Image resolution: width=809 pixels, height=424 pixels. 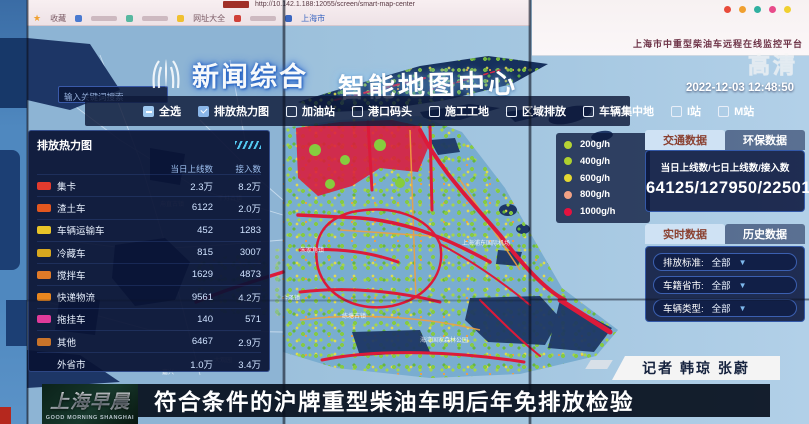 What do you see at coordinates (685, 234) in the screenshot?
I see `tab-realtime-data: 实时数据` at bounding box center [685, 234].